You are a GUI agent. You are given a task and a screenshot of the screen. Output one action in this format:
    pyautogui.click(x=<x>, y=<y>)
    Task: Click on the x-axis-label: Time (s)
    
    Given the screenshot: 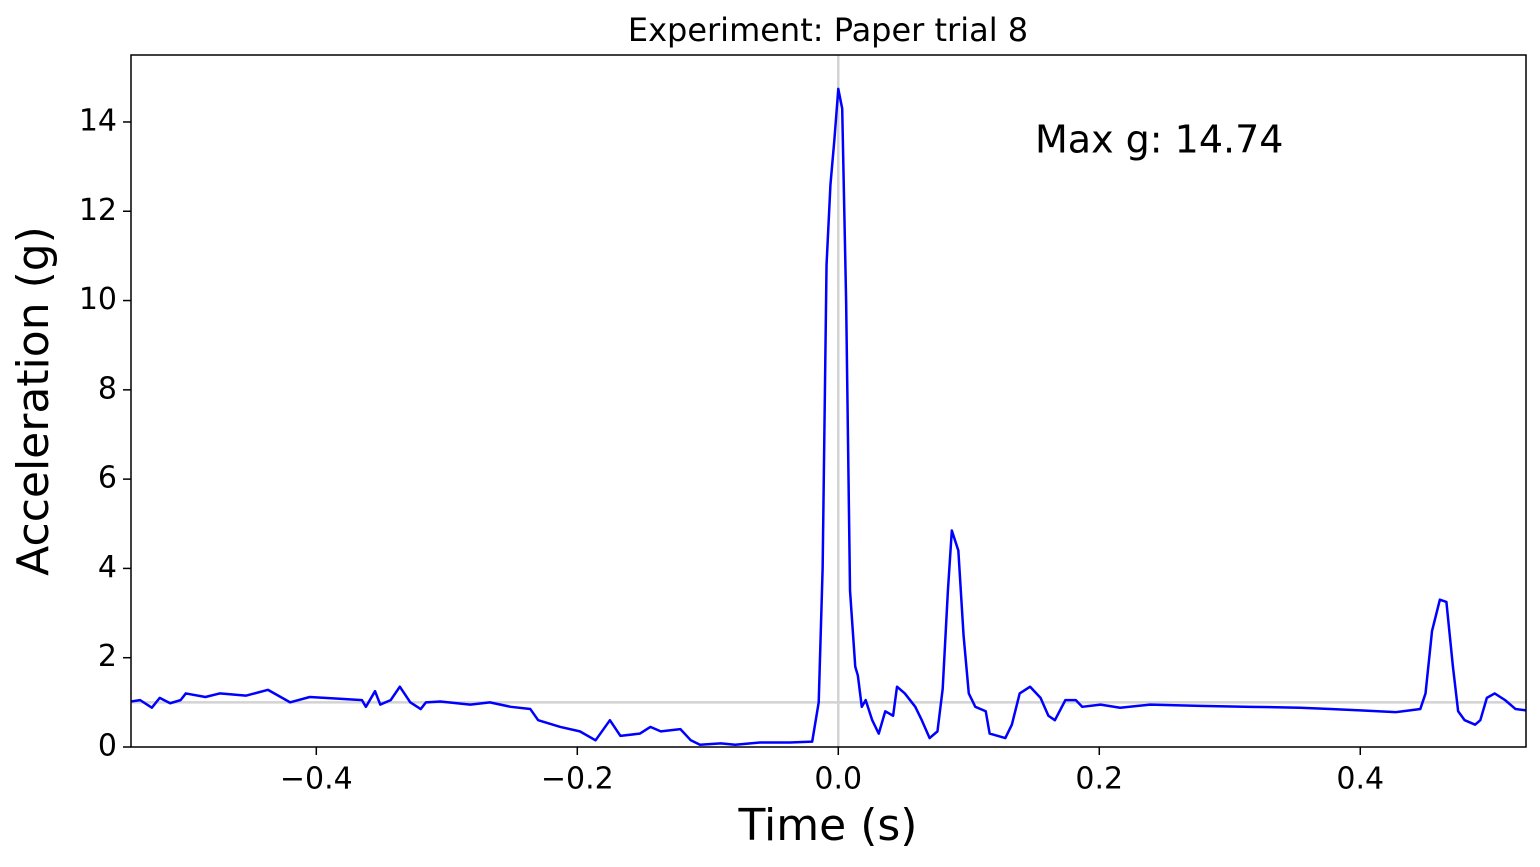 What is the action you would take?
    pyautogui.click(x=828, y=825)
    